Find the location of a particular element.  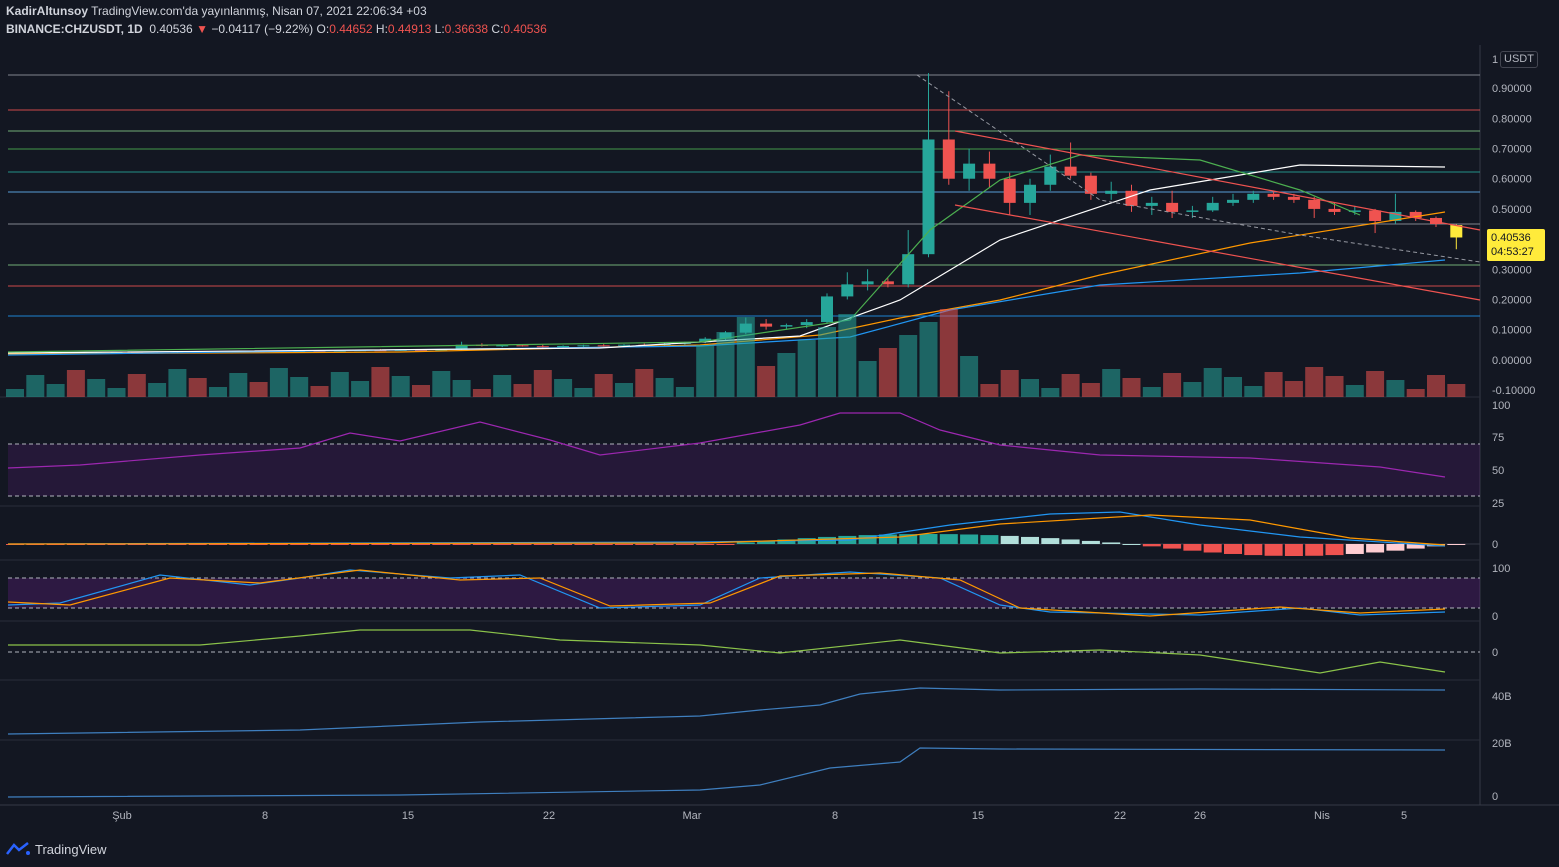

macd-line is located at coordinates (726, 529).